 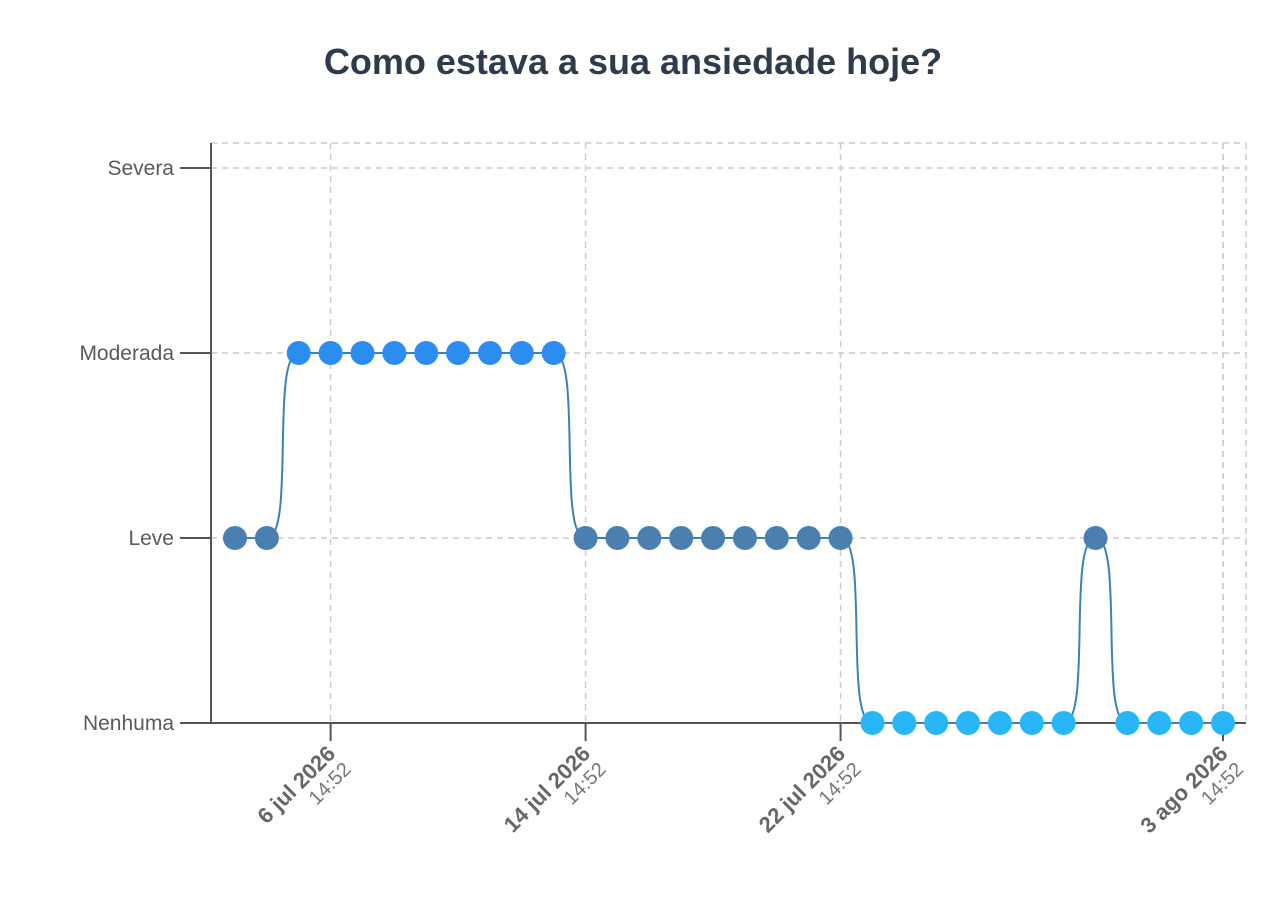 What do you see at coordinates (126, 353) in the screenshot?
I see `y-tick-label: Moderada` at bounding box center [126, 353].